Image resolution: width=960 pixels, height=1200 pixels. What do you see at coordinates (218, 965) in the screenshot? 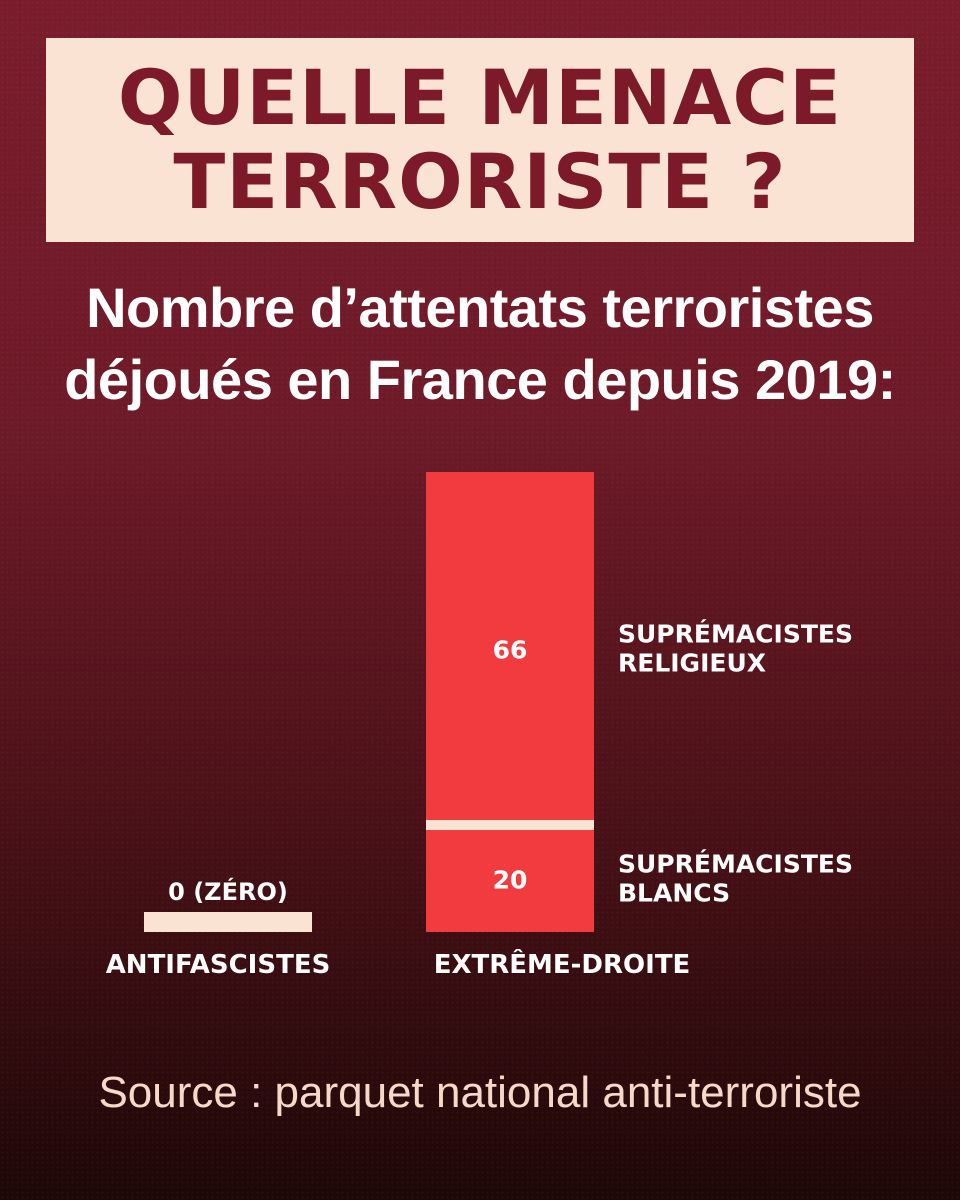
I see `category-label-0: ANTIFASCISTES` at bounding box center [218, 965].